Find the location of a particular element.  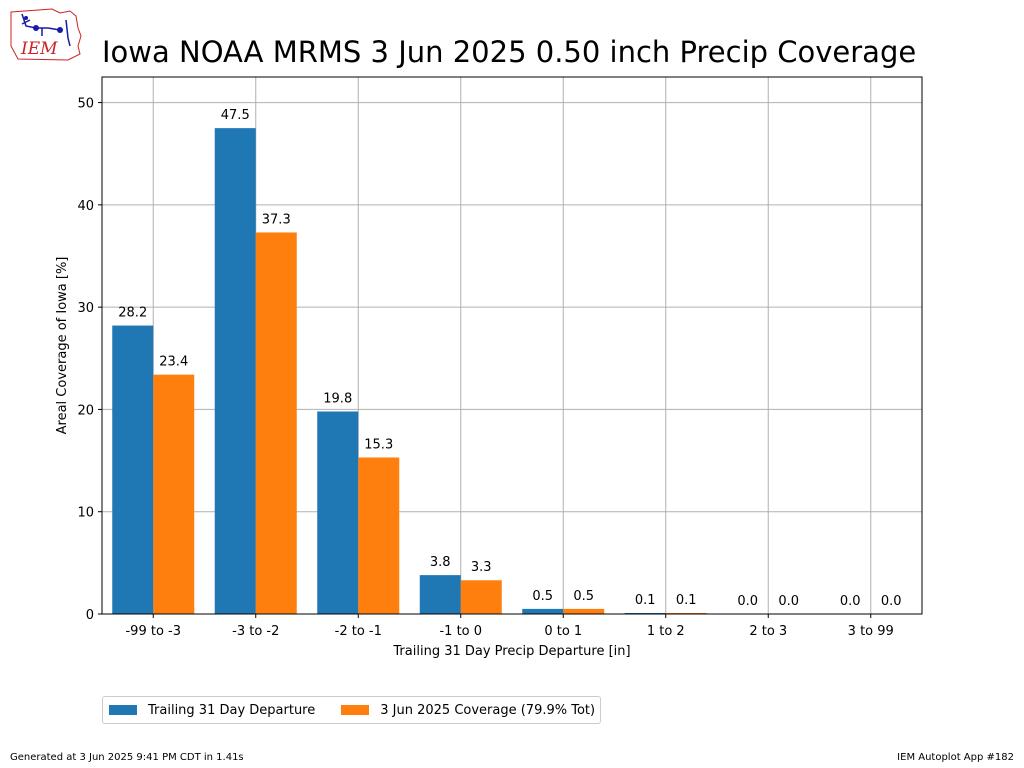

x-axis-label: Trailing 31 Day Precip Departure [in] is located at coordinates (511, 651).